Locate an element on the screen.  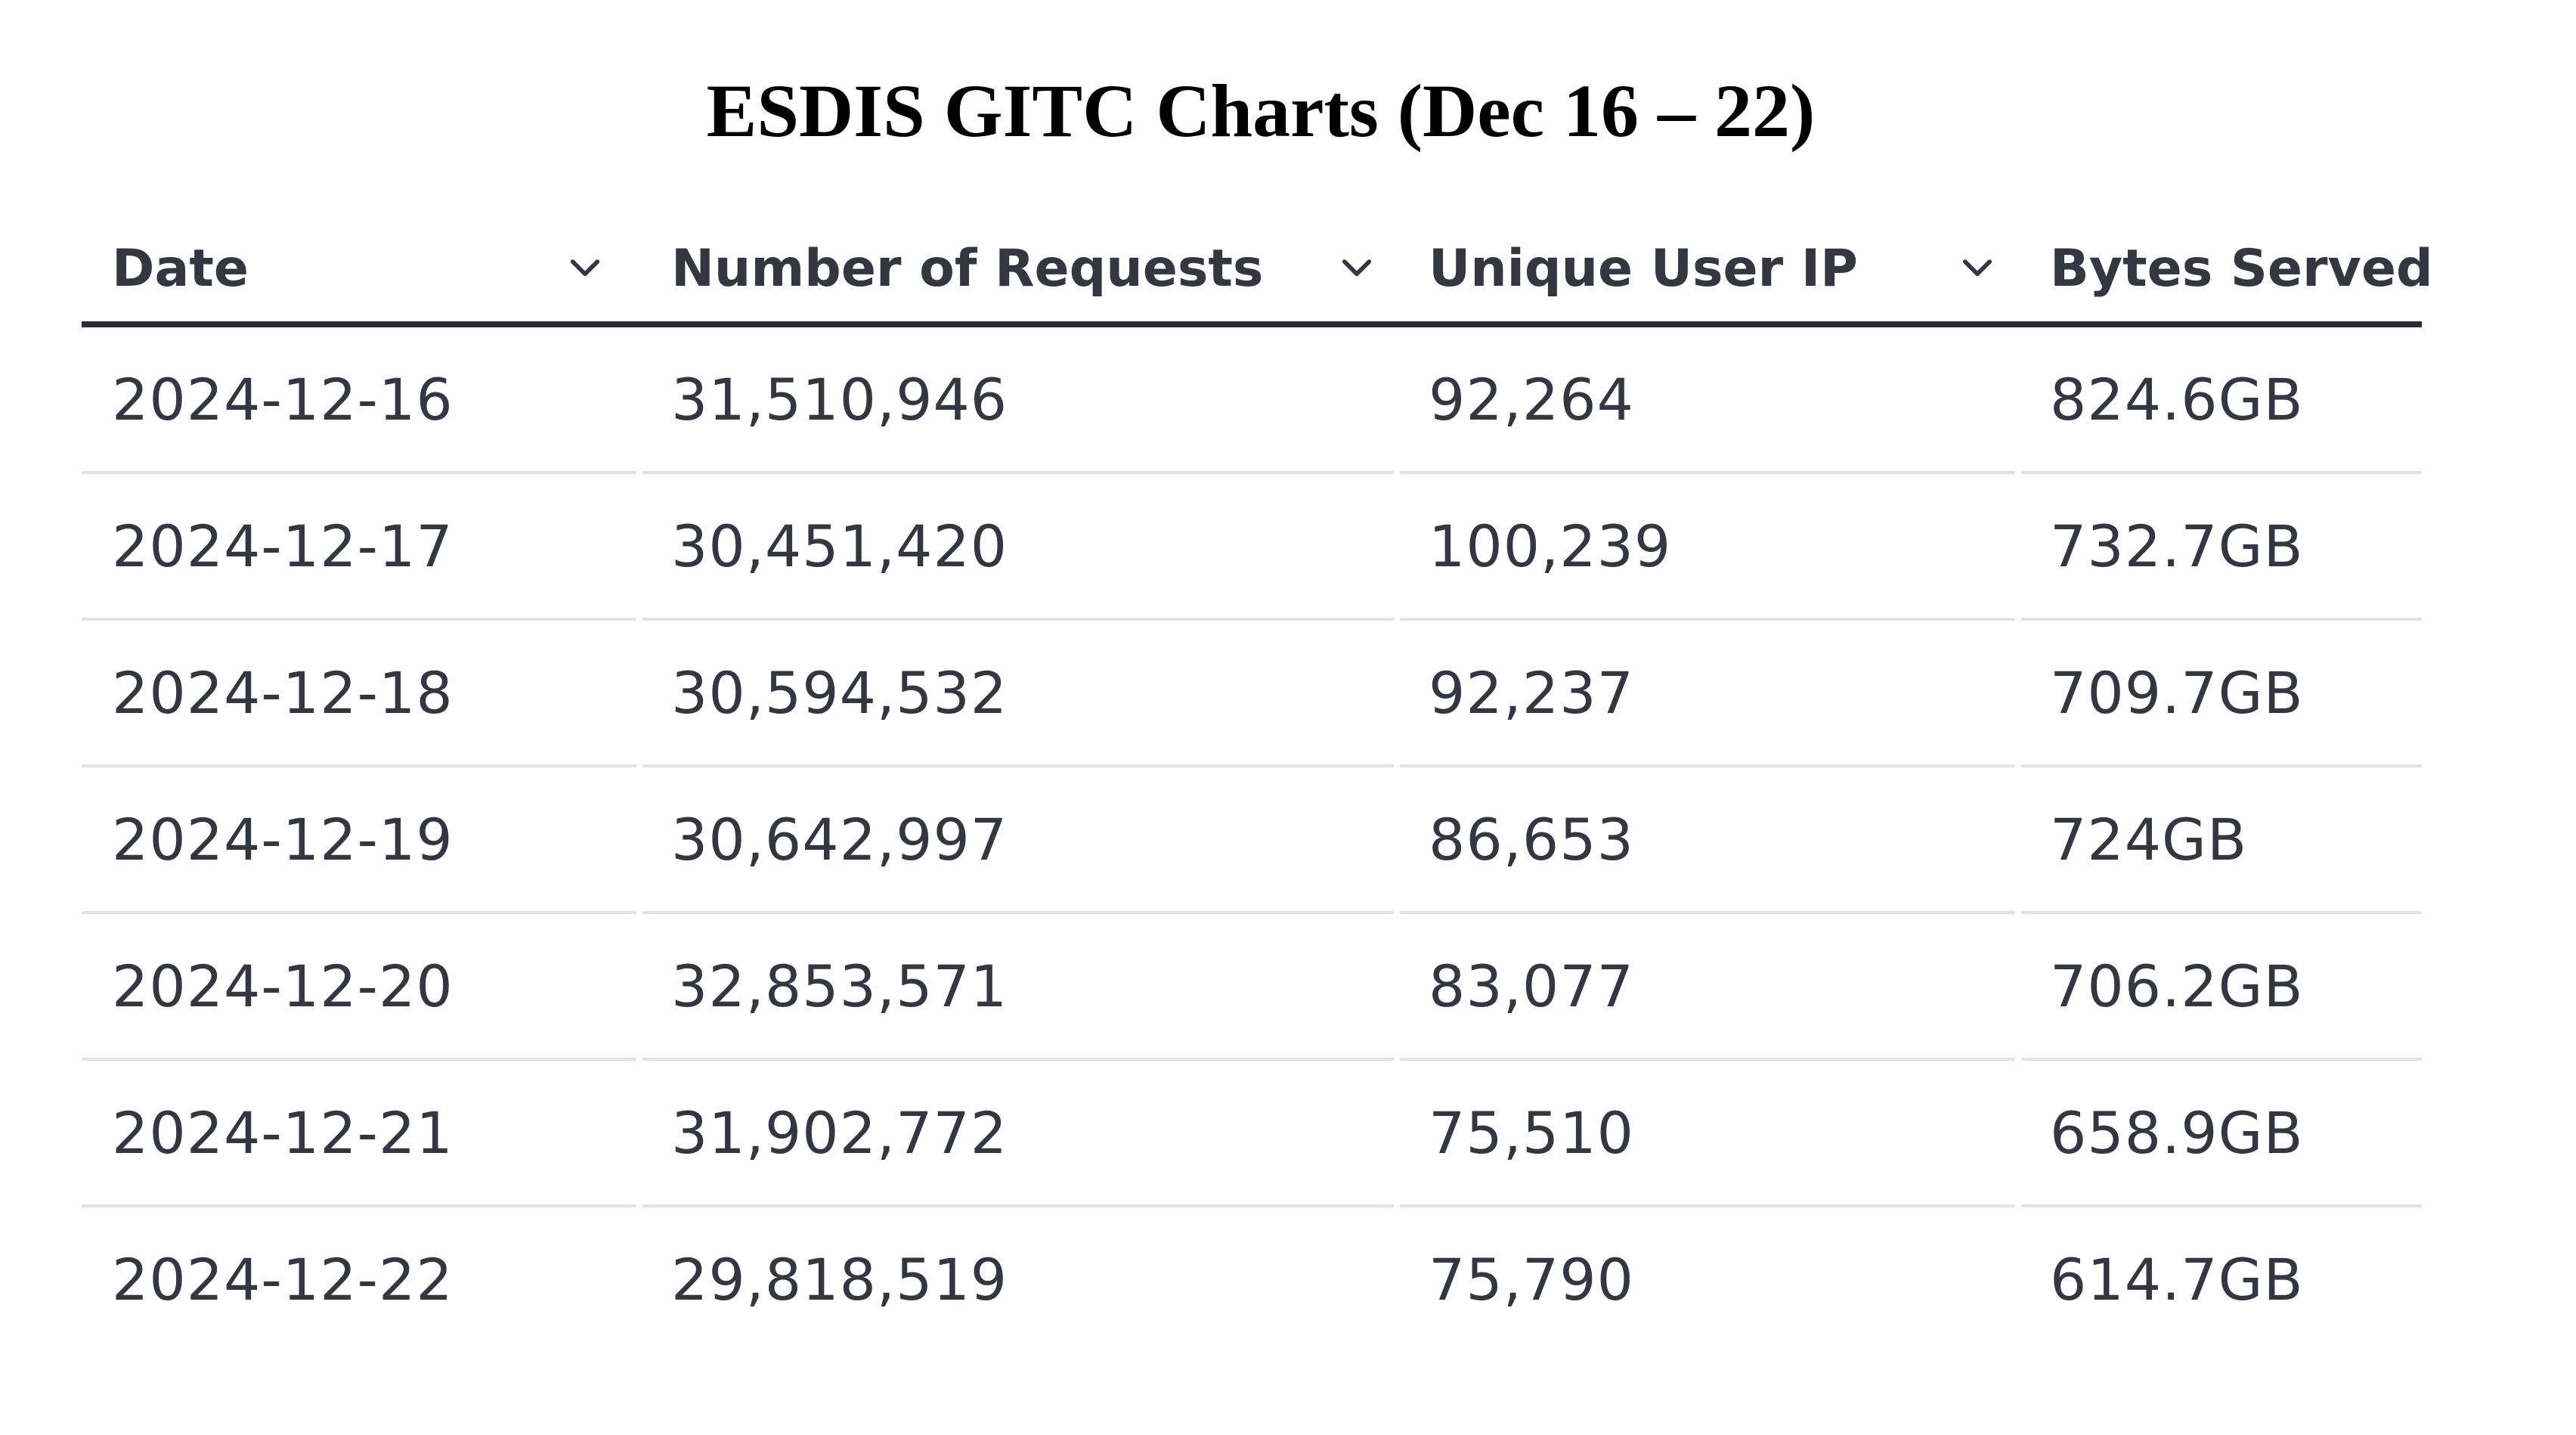
column-header-label: Unique User IP is located at coordinates (1643, 268).